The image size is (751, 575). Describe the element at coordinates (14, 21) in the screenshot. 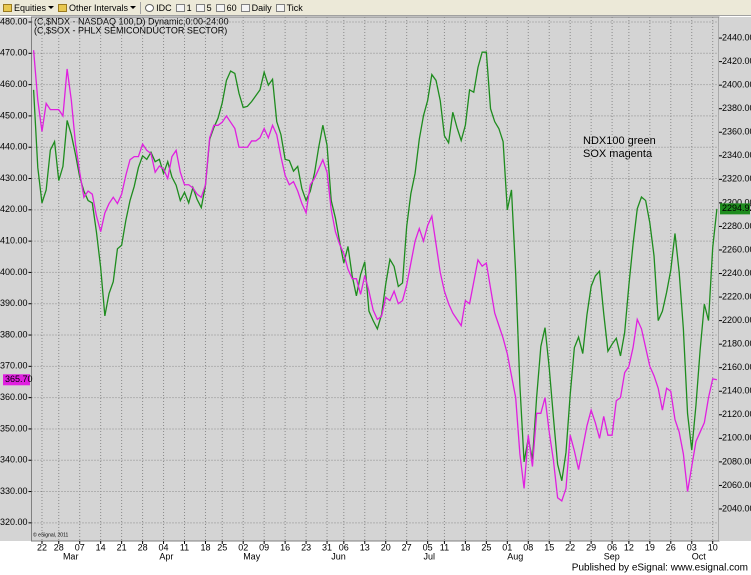

I see `y-tick-label: 480.00` at that location.